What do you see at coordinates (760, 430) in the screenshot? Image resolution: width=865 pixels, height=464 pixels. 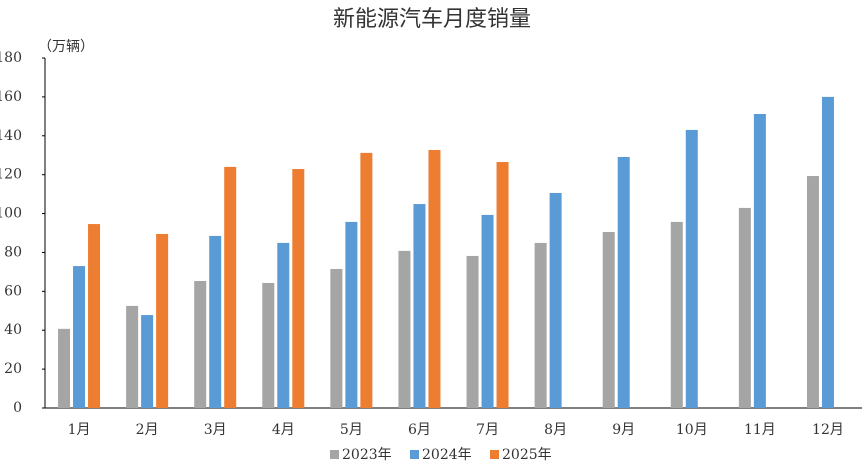 I see `x-tick-label: 11月` at bounding box center [760, 430].